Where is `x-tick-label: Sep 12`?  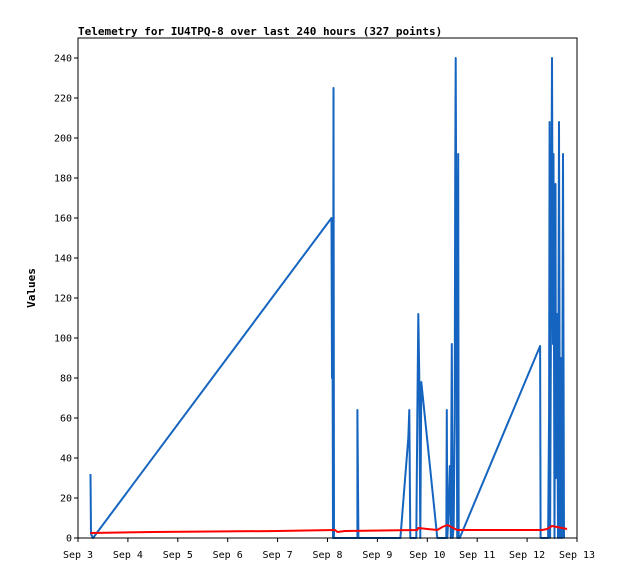 x-tick-label: Sep 12 is located at coordinates (527, 555).